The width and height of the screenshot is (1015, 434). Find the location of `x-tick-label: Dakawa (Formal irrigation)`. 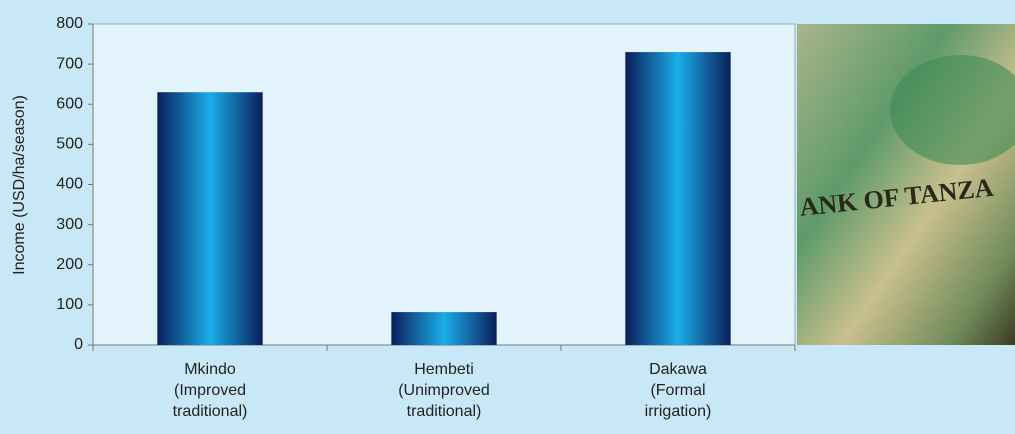

x-tick-label: Dakawa (Formal irrigation) is located at coordinates (678, 390).